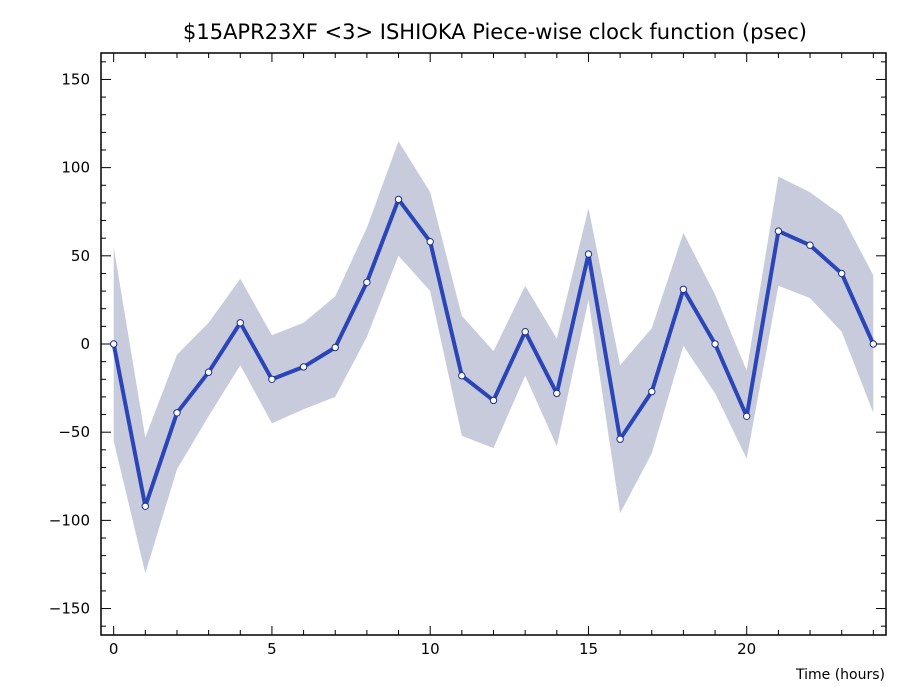 The height and width of the screenshot is (687, 905). What do you see at coordinates (114, 649) in the screenshot?
I see `x-tick-label: 0` at bounding box center [114, 649].